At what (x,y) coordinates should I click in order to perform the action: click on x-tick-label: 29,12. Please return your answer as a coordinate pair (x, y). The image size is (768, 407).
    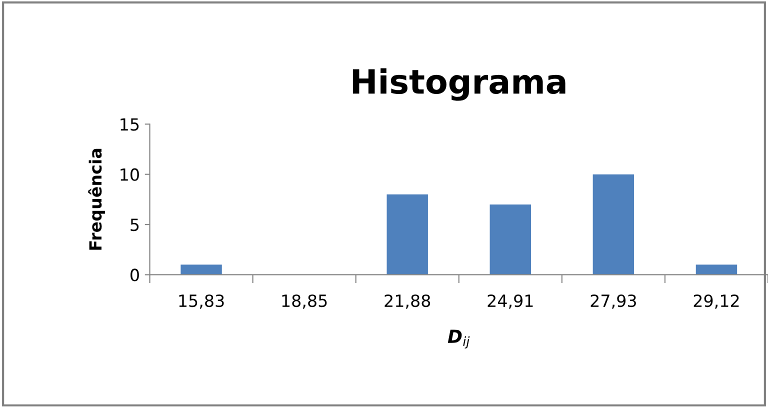
    Looking at the image, I should click on (716, 301).